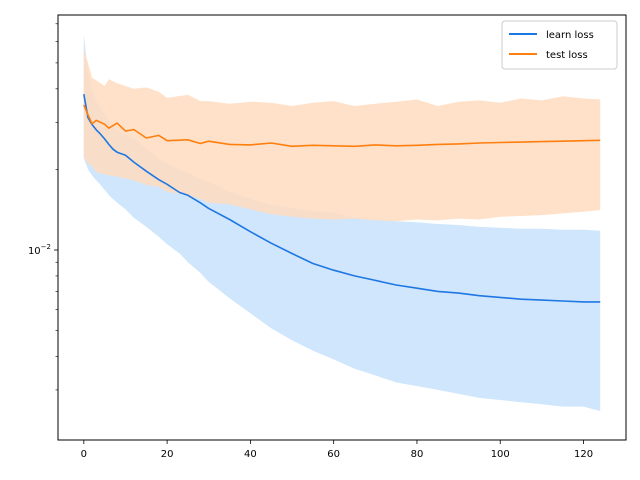 Image resolution: width=640 pixels, height=480 pixels. What do you see at coordinates (167, 454) in the screenshot?
I see `x-tick-label: 20` at bounding box center [167, 454].